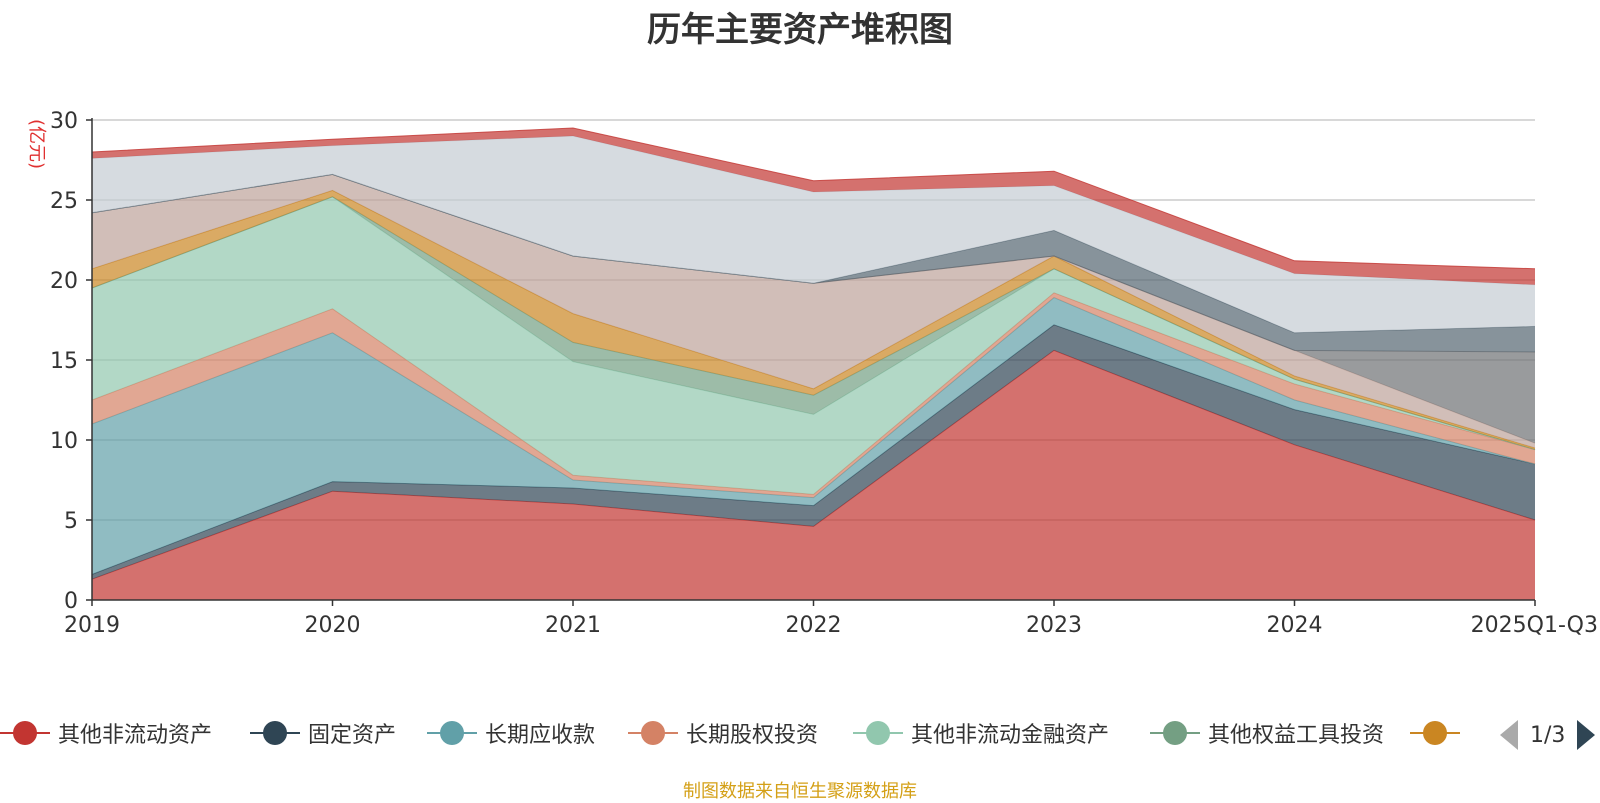 The height and width of the screenshot is (803, 1600). What do you see at coordinates (135, 735) in the screenshot?
I see `legend-label: 其他非流动资产` at bounding box center [135, 735].